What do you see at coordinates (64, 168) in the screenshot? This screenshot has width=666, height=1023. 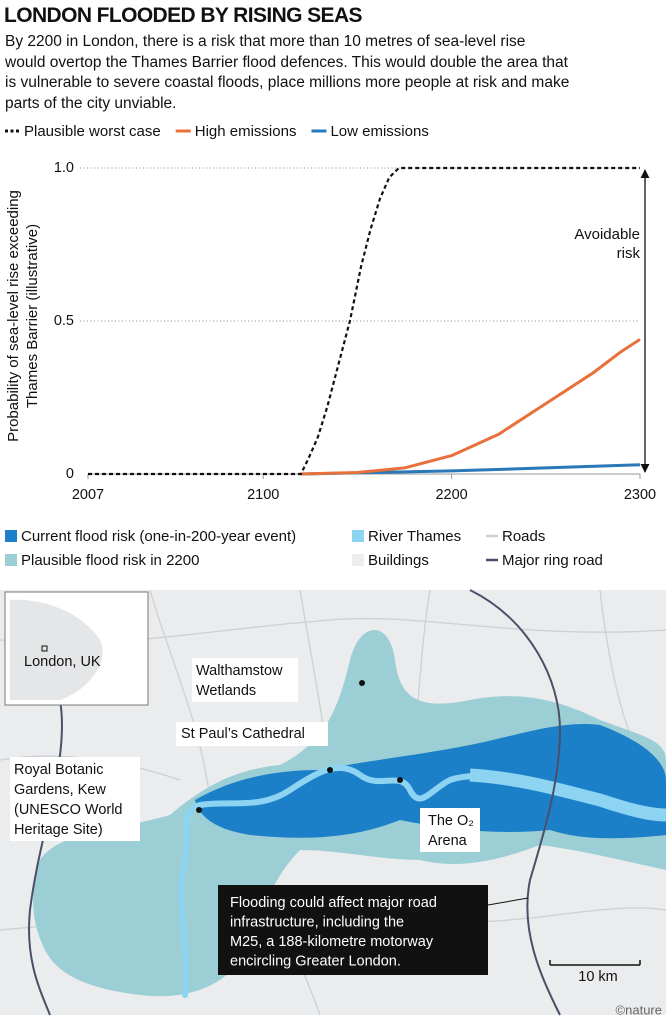 I see `y-tick-label: 1.0` at bounding box center [64, 168].